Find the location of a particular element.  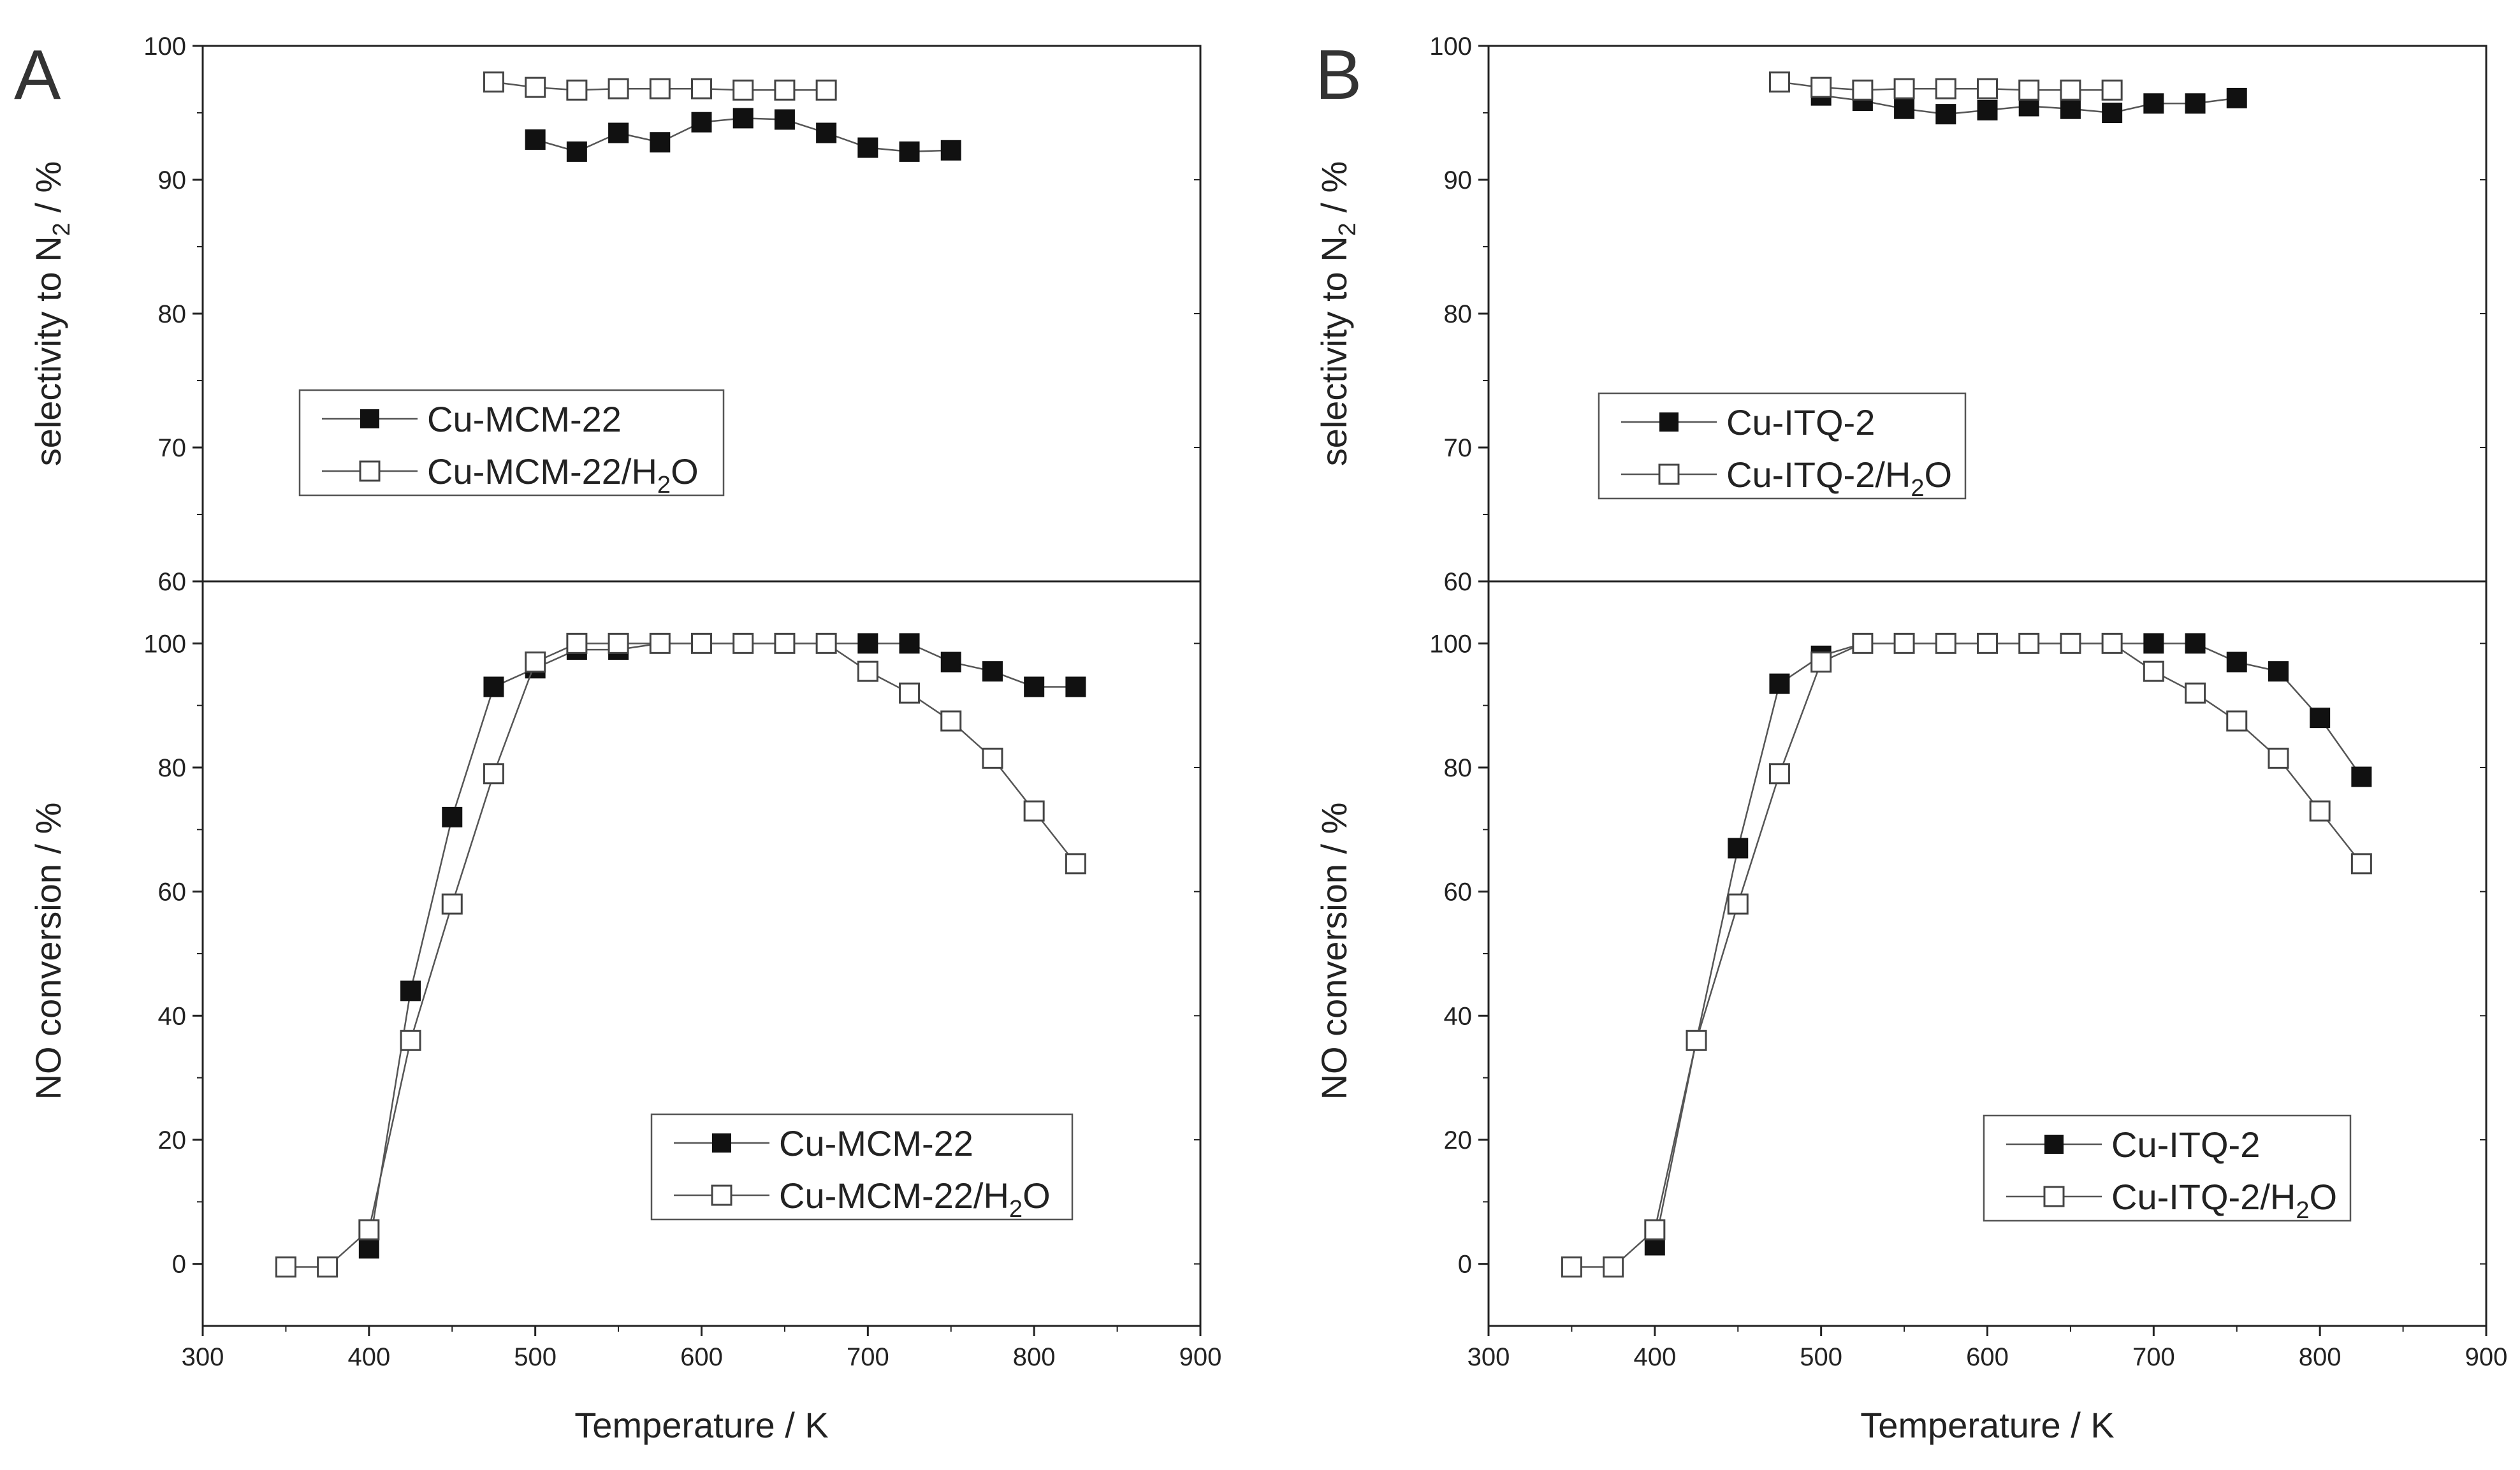

x-tick-label: 600 is located at coordinates (1987, 1357).